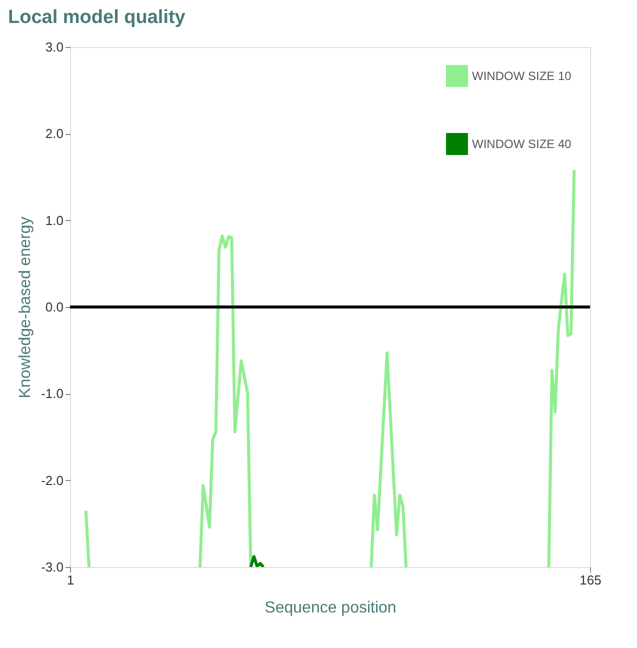 The width and height of the screenshot is (637, 648). What do you see at coordinates (52, 394) in the screenshot?
I see `y-tick-label: -1.0` at bounding box center [52, 394].